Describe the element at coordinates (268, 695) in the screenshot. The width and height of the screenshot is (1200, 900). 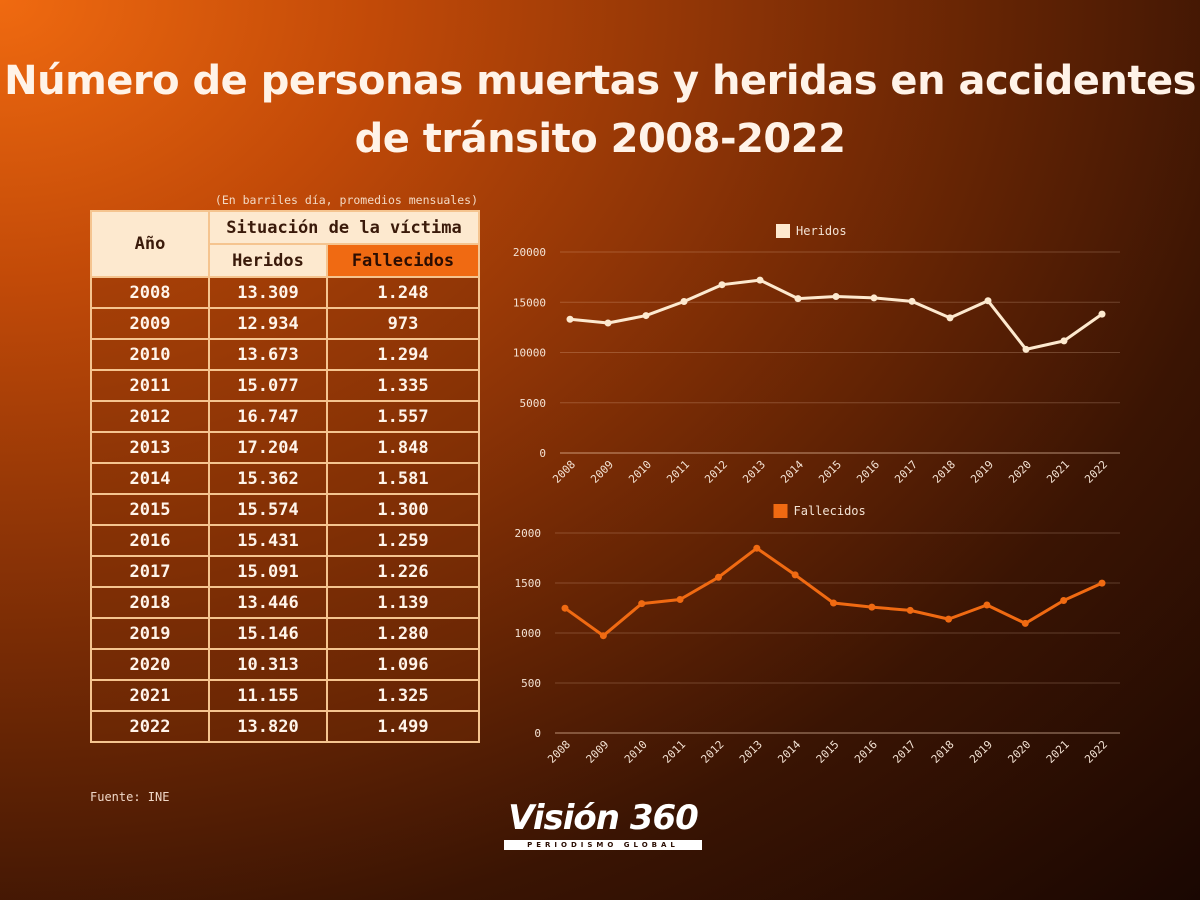
I see `heridos-cell: 11.155` at that location.